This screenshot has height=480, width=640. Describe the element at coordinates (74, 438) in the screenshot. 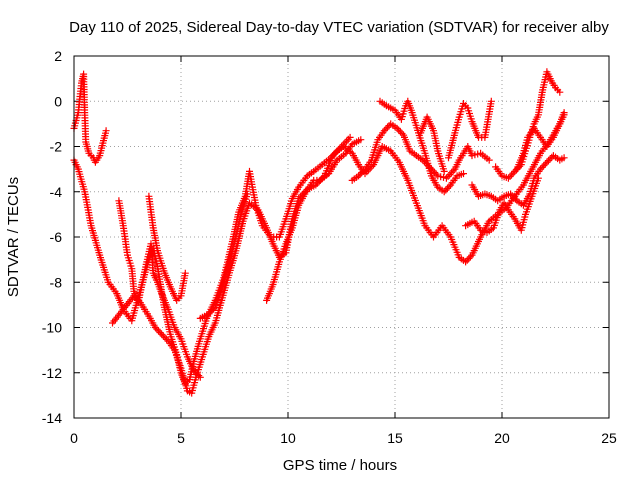

I see `x-tick-label: 0` at that location.